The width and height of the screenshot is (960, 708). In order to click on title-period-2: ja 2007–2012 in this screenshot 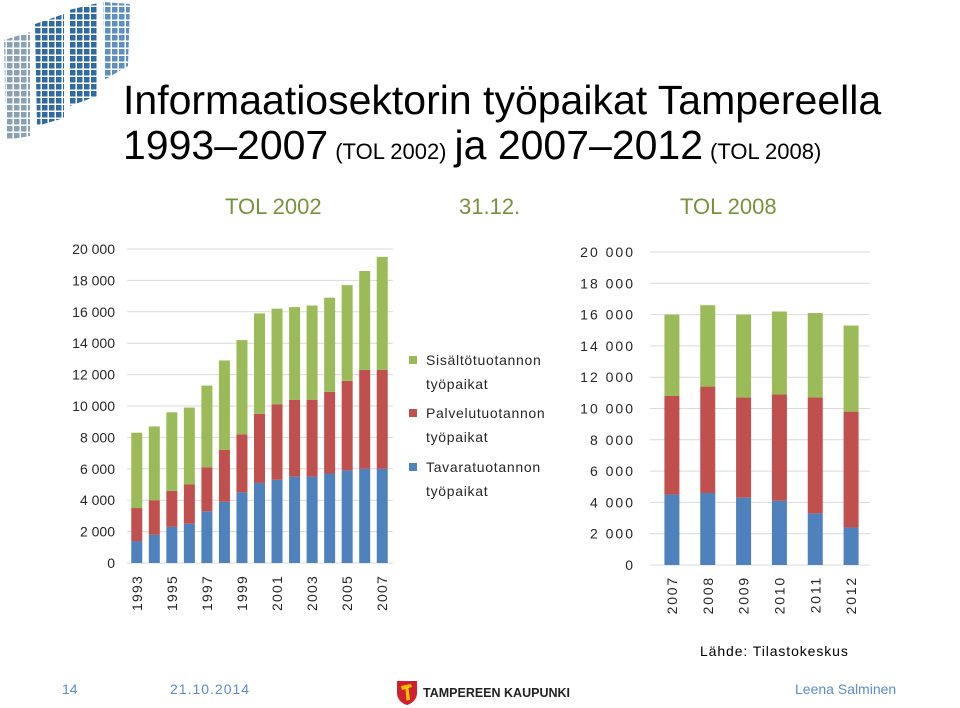, I will do `click(579, 145)`.